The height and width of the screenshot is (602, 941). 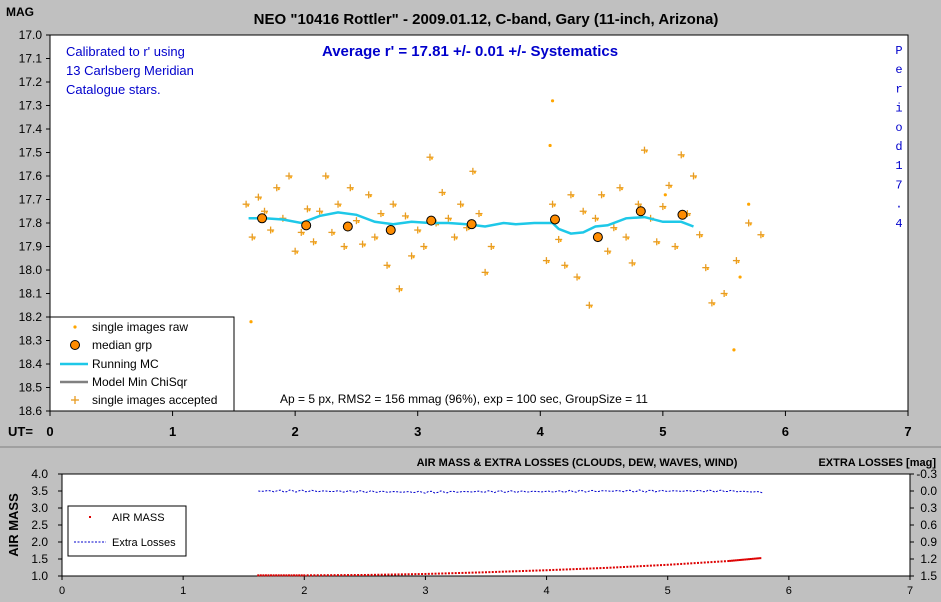 What do you see at coordinates (898, 224) in the screenshot?
I see `period-annotation-char: 4` at bounding box center [898, 224].